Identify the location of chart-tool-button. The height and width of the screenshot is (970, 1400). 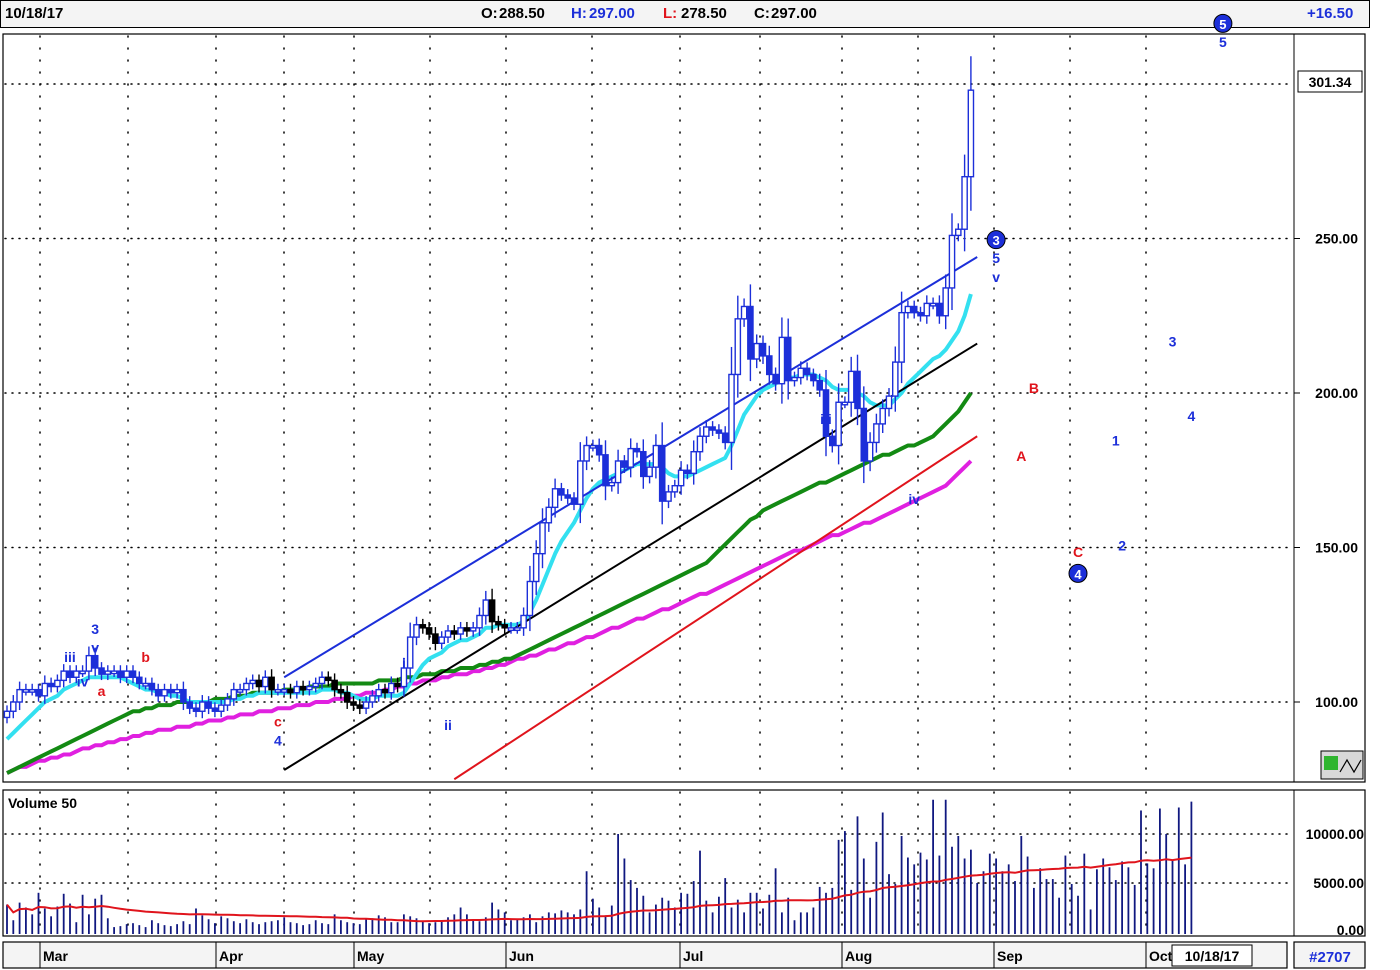
(1342, 765).